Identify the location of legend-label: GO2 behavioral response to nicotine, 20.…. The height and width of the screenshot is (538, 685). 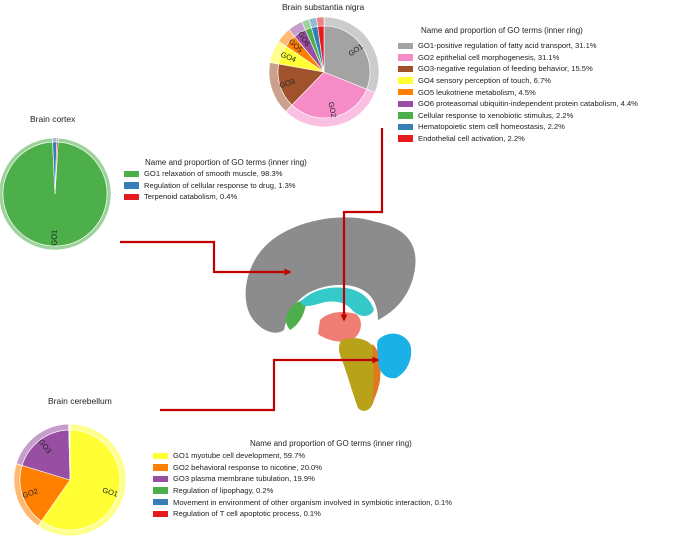
(248, 467).